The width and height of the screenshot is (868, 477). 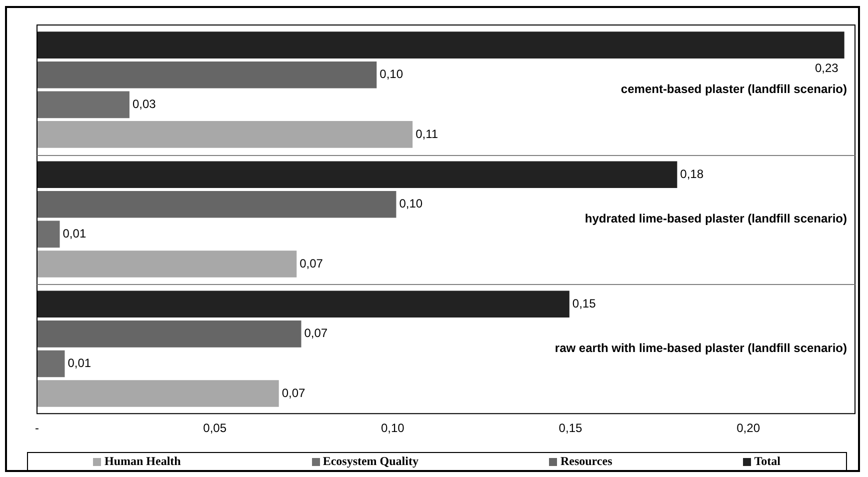 What do you see at coordinates (370, 461) in the screenshot?
I see `legend-label: Ecosystem Quality` at bounding box center [370, 461].